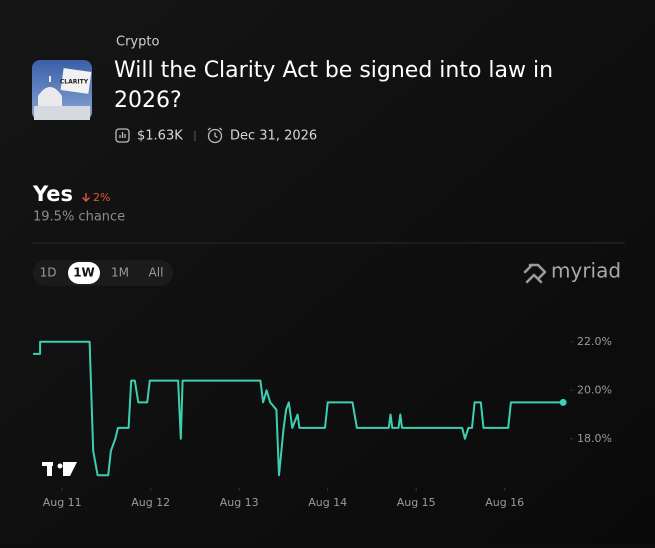 The width and height of the screenshot is (655, 548). What do you see at coordinates (62, 502) in the screenshot?
I see `x-tick-label: Aug 11` at bounding box center [62, 502].